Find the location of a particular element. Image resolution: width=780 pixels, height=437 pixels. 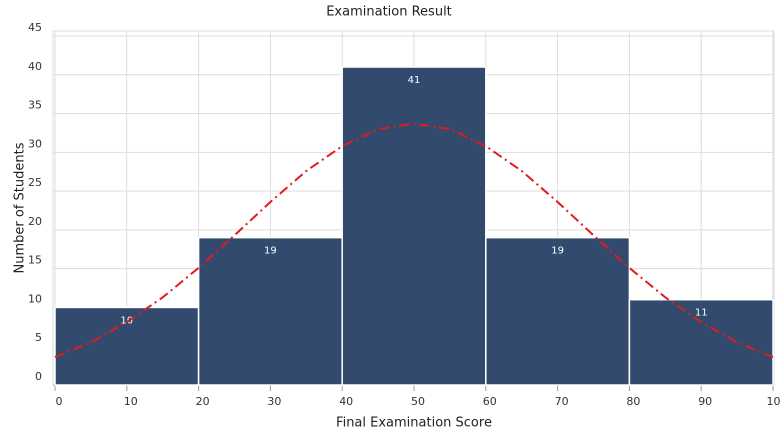

chart-title: Examination Result is located at coordinates (389, 12).